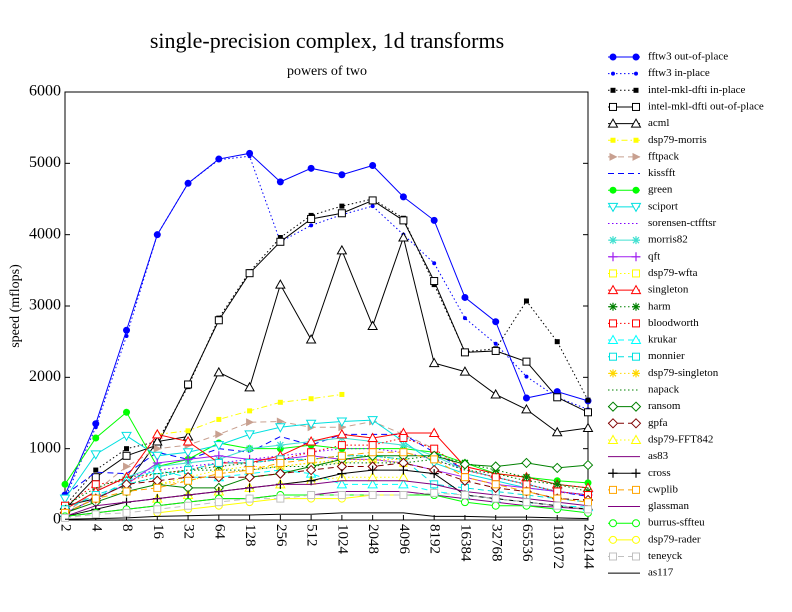  Describe the element at coordinates (645, 556) in the screenshot. I see `legend-entry: teneyck` at that location.